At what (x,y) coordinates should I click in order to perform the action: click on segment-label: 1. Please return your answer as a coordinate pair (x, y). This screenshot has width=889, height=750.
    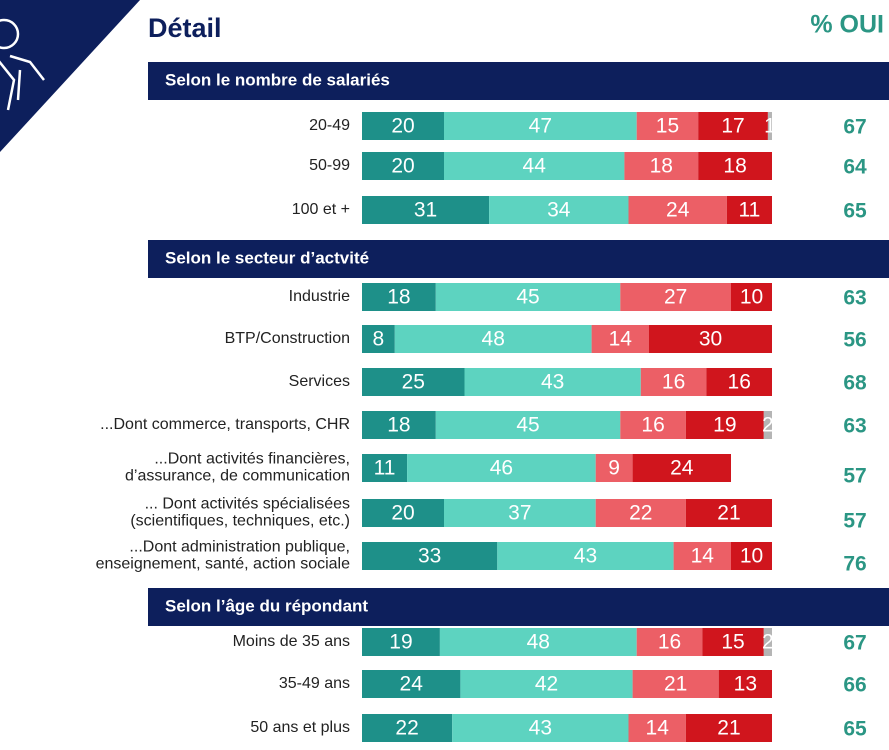
    Looking at the image, I should click on (770, 126).